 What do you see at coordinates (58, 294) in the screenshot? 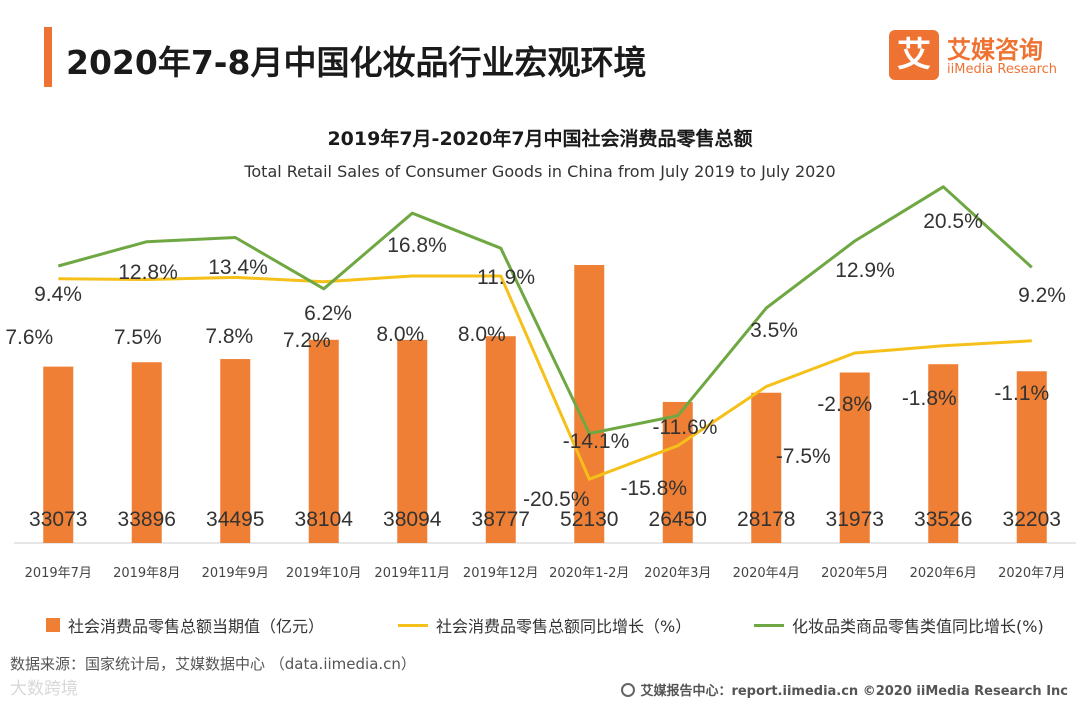
I see `cosmetics-growth-label-1: 9.4%` at bounding box center [58, 294].